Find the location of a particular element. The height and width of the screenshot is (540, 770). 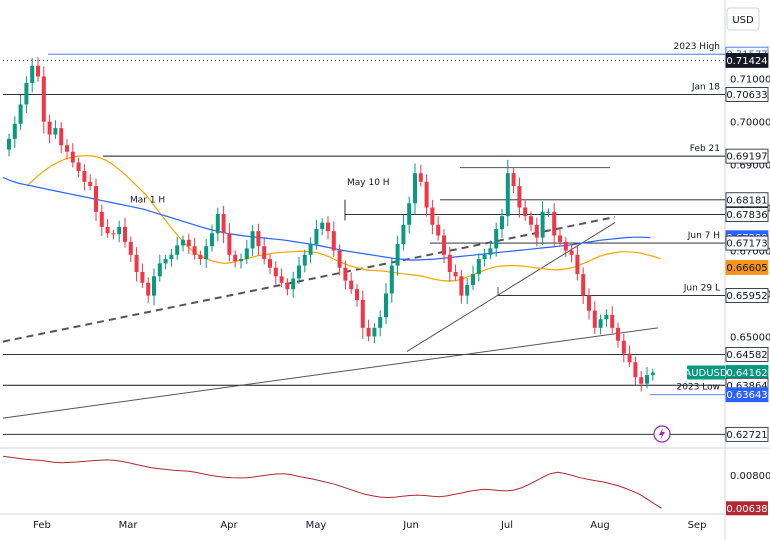

price-tag-label: 0.63864 is located at coordinates (746, 386).